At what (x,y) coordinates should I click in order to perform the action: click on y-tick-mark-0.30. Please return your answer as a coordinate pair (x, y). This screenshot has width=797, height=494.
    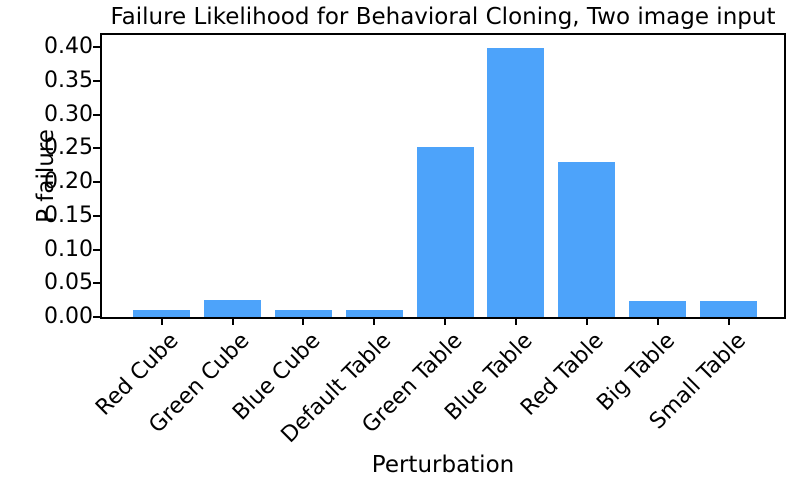
    Looking at the image, I should click on (96, 114).